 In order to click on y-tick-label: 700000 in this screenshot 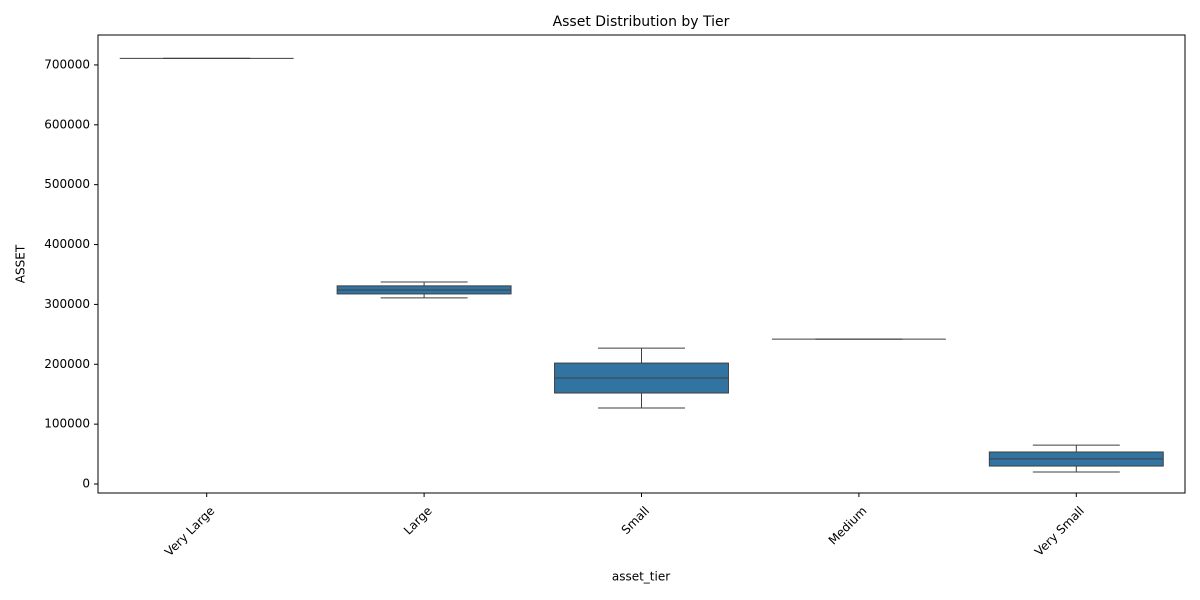, I will do `click(67, 64)`.